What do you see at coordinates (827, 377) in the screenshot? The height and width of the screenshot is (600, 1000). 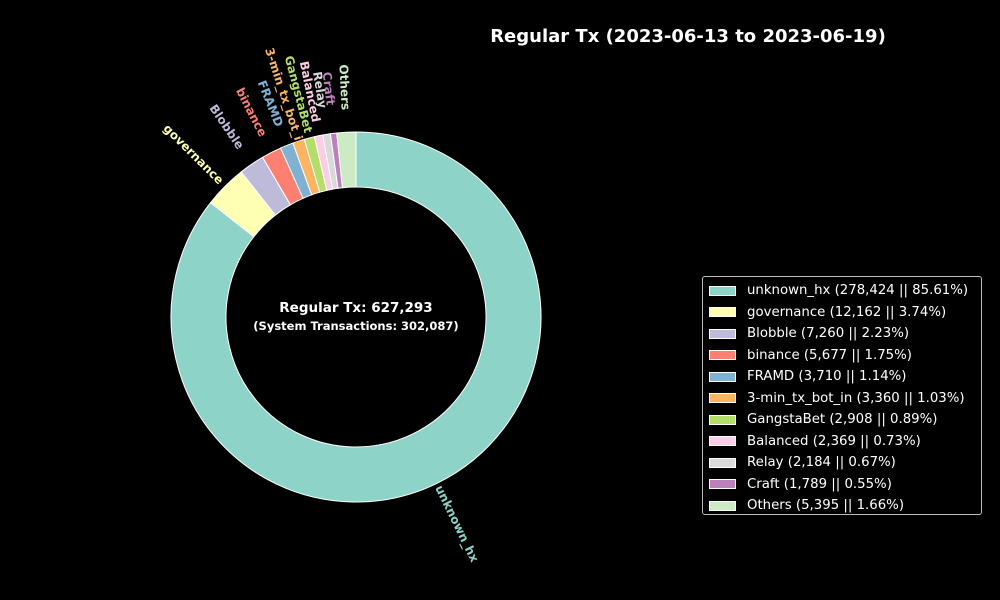 I see `legend-label: FRAMD (3,710 || 1.14%)` at bounding box center [827, 377].